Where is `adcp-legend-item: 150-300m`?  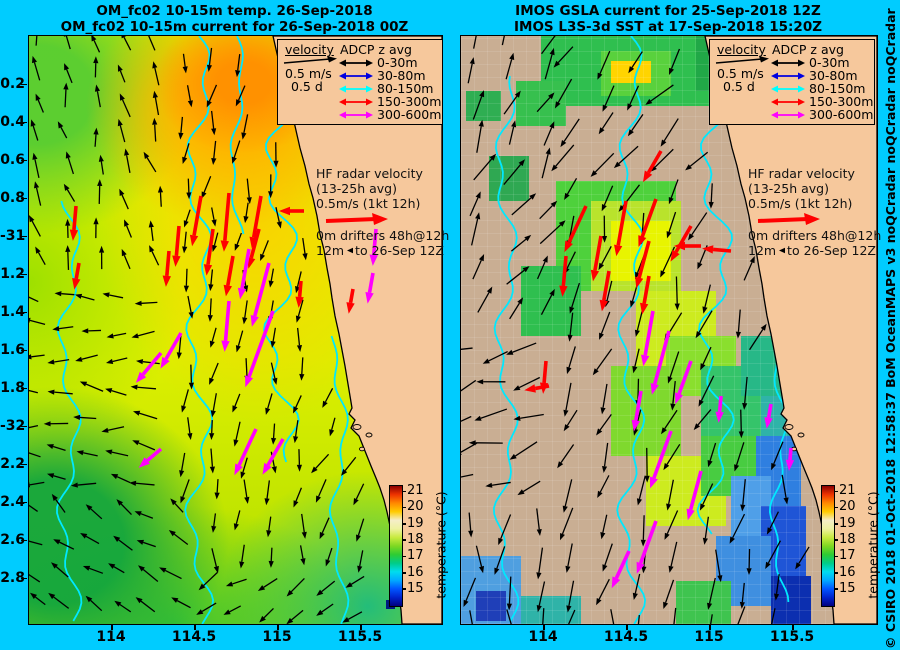
adcp-legend-item: 150-300m is located at coordinates (821, 101).